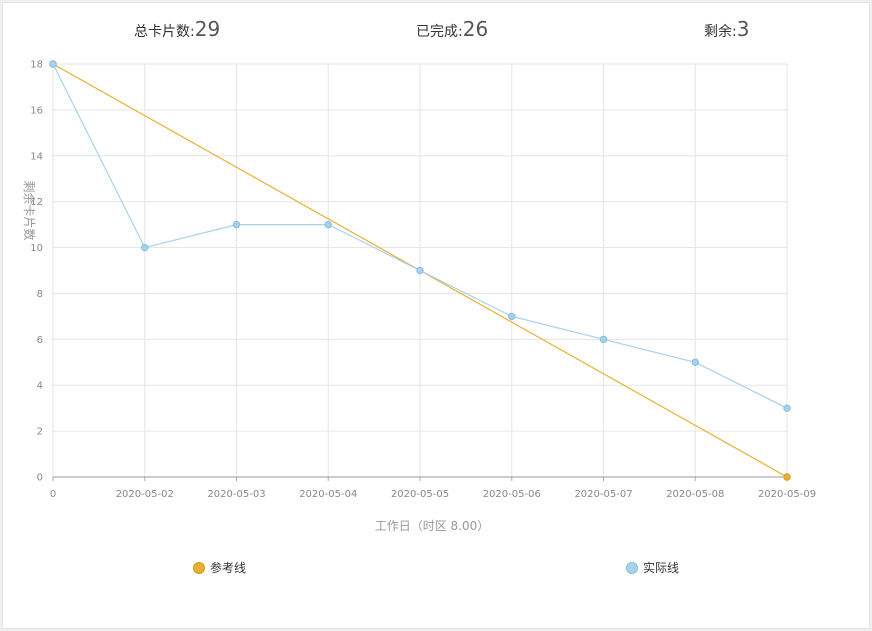 This screenshot has height=631, width=872. I want to click on legend-item-reference: 参考线, so click(219, 567).